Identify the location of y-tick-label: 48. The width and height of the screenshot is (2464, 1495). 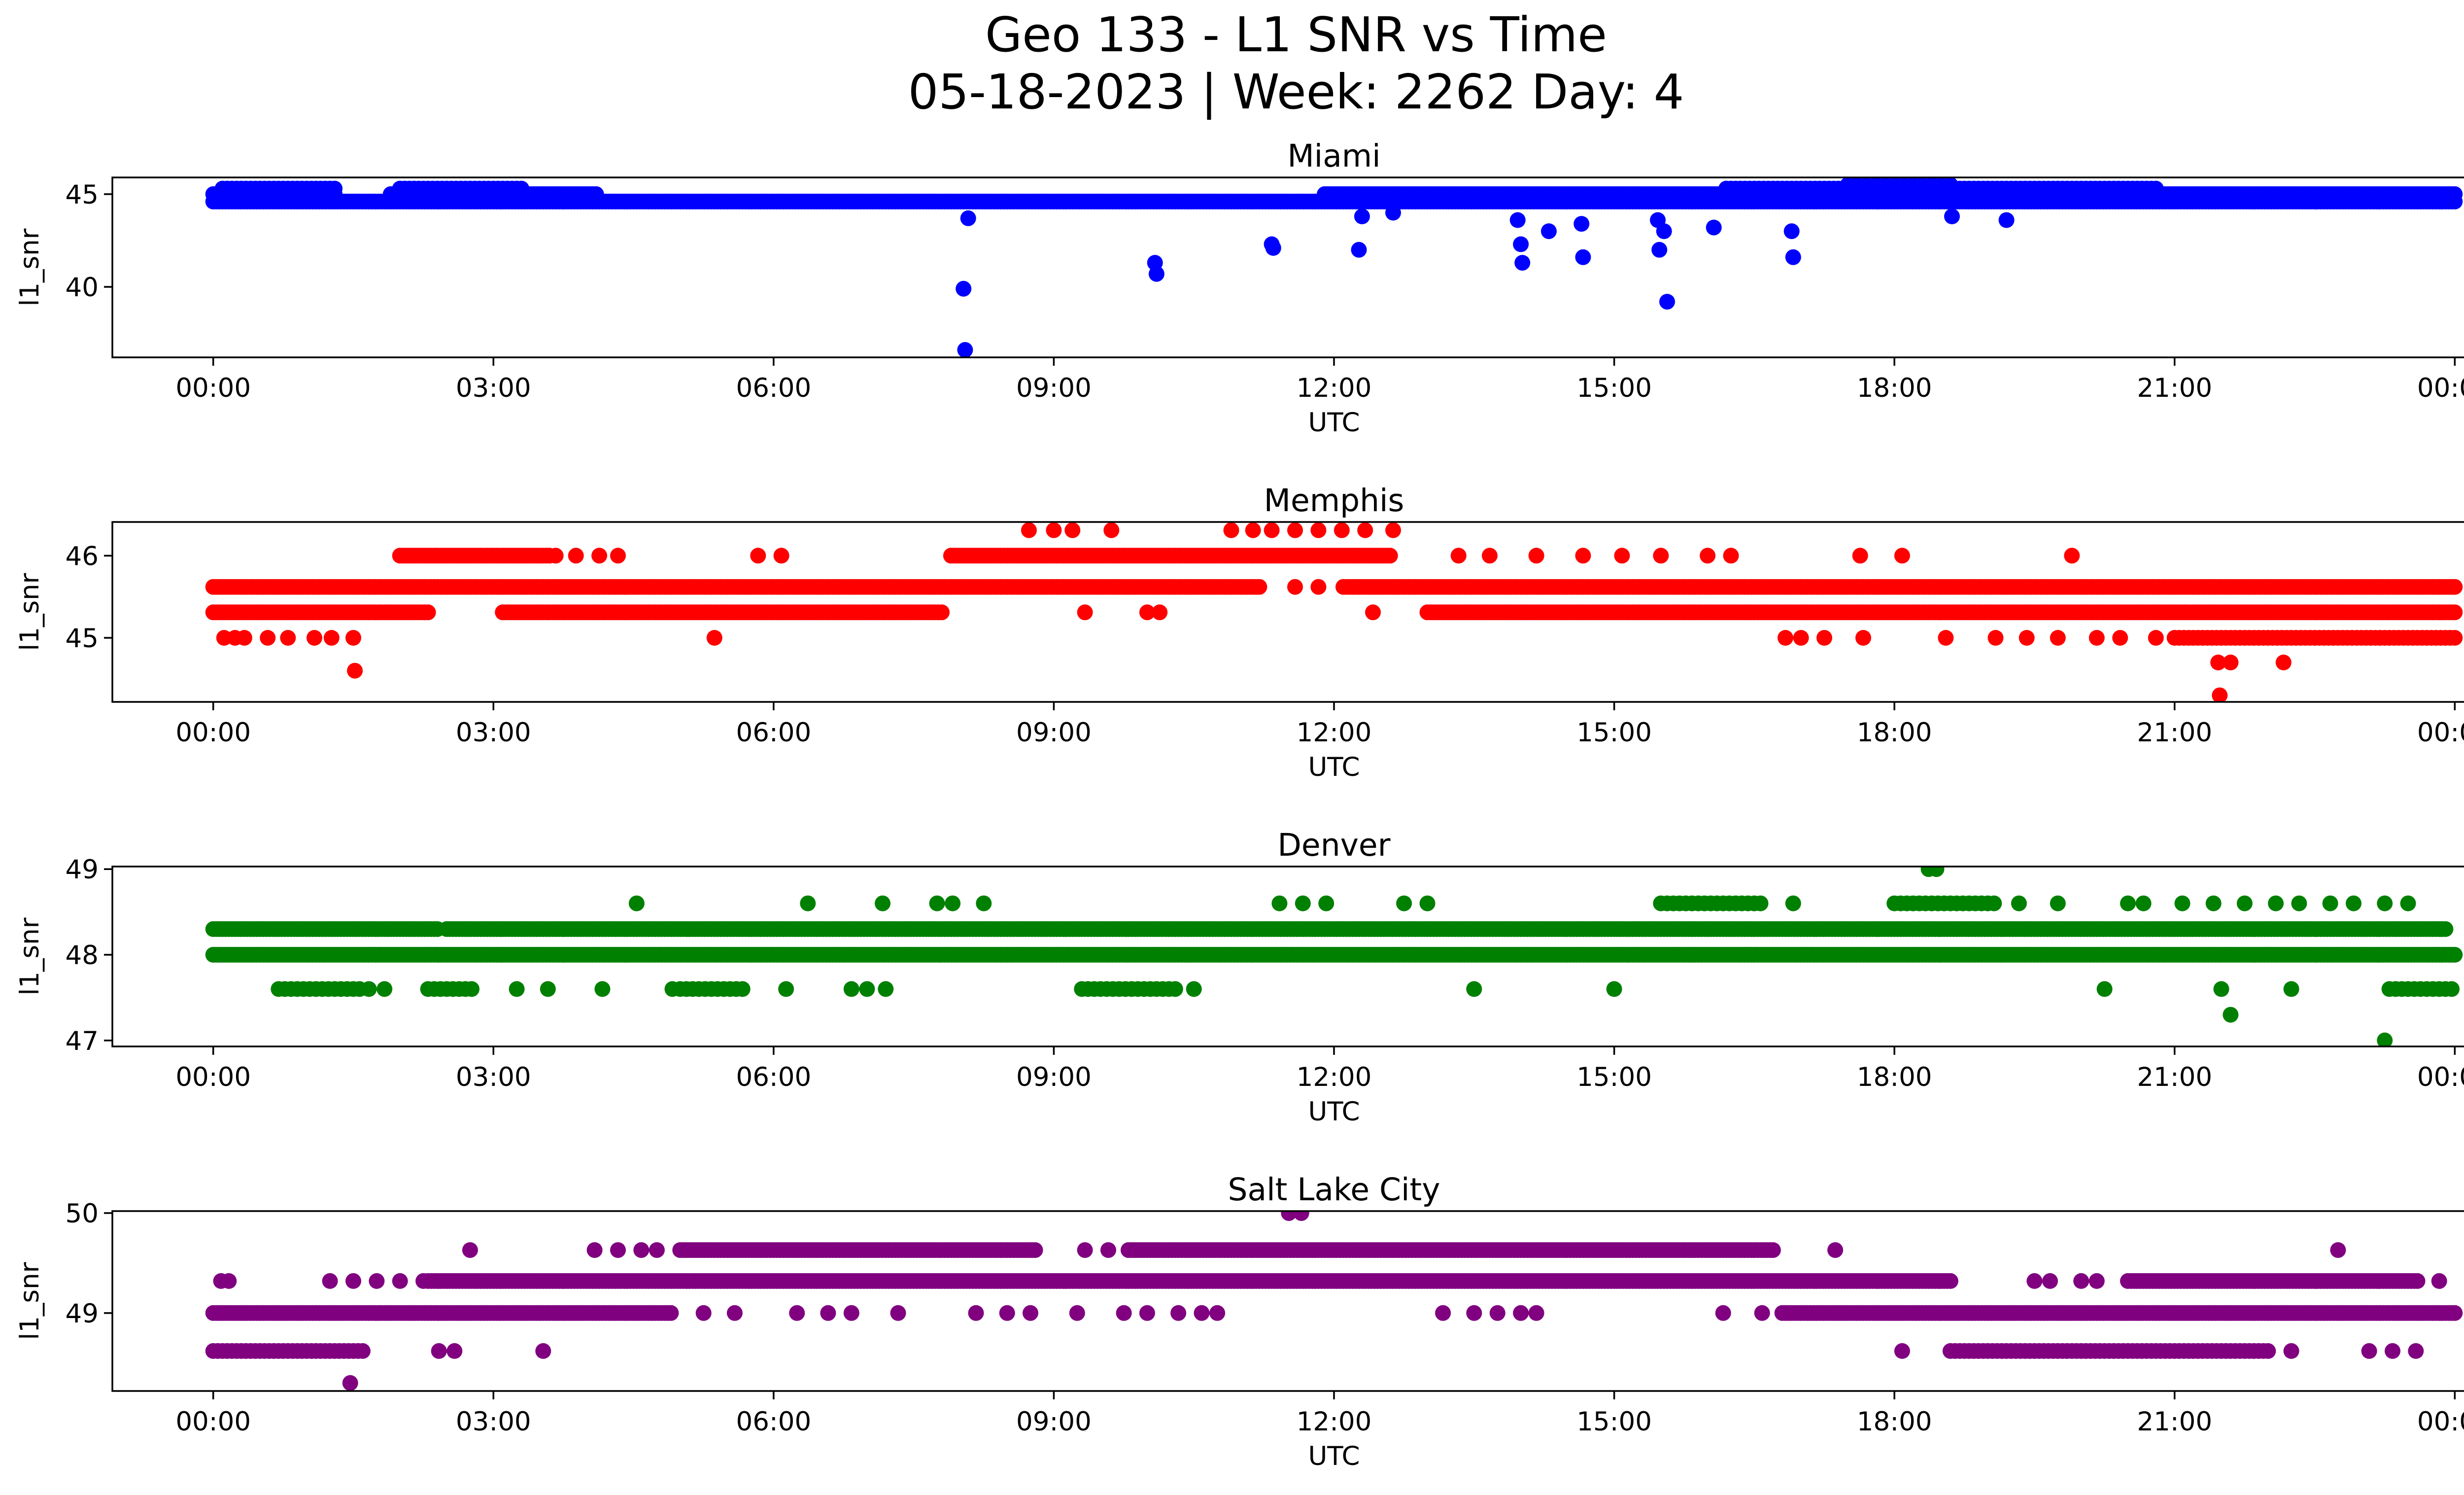
(82, 955).